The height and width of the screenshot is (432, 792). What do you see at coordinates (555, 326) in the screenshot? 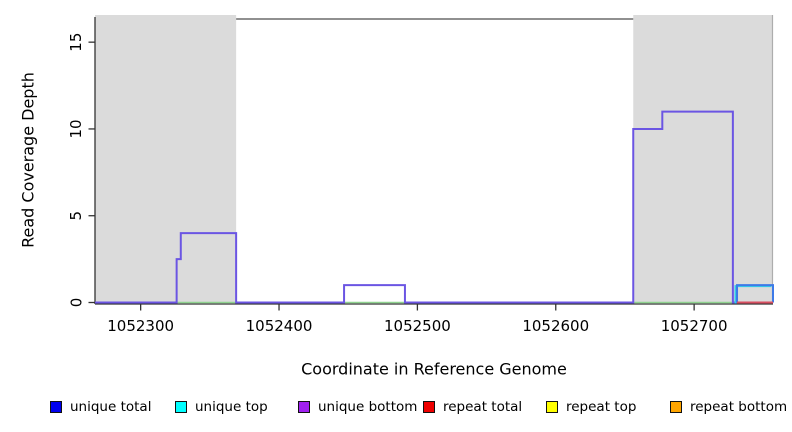
I see `x-tick-label: 1052600` at bounding box center [555, 326].